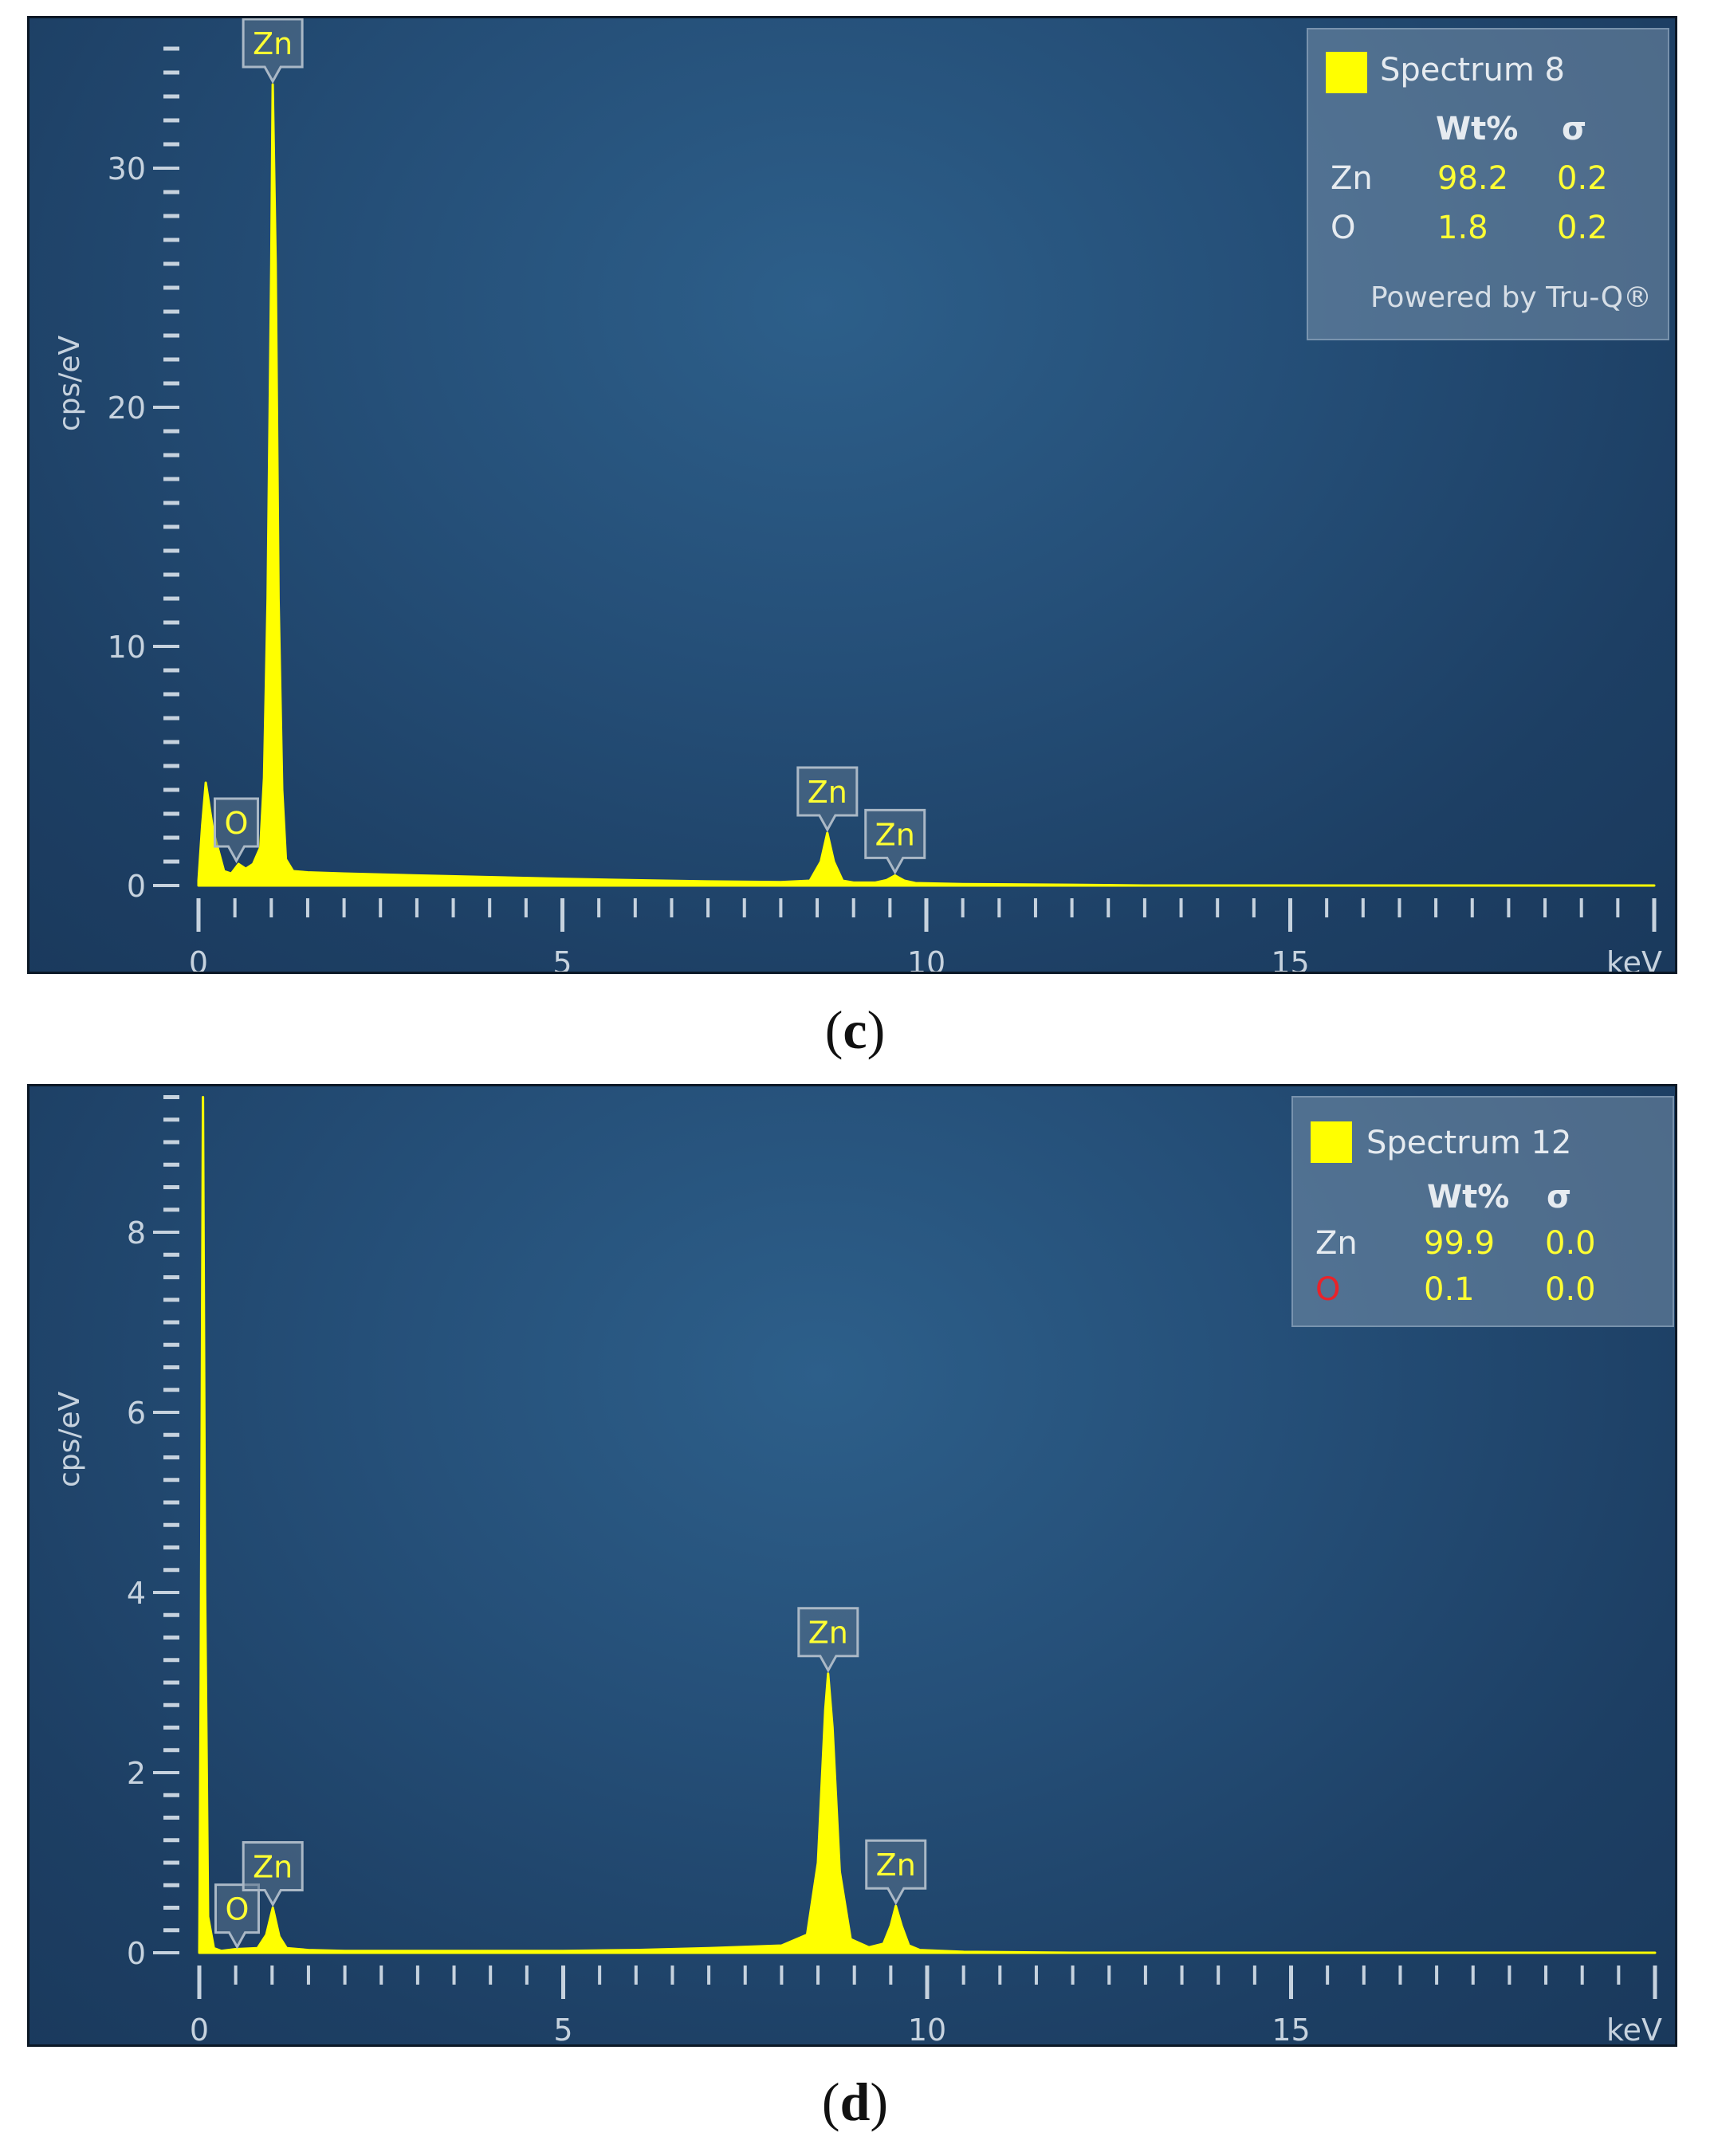  What do you see at coordinates (1462, 228) in the screenshot?
I see `legend-wt-value: 1.8` at bounding box center [1462, 228].